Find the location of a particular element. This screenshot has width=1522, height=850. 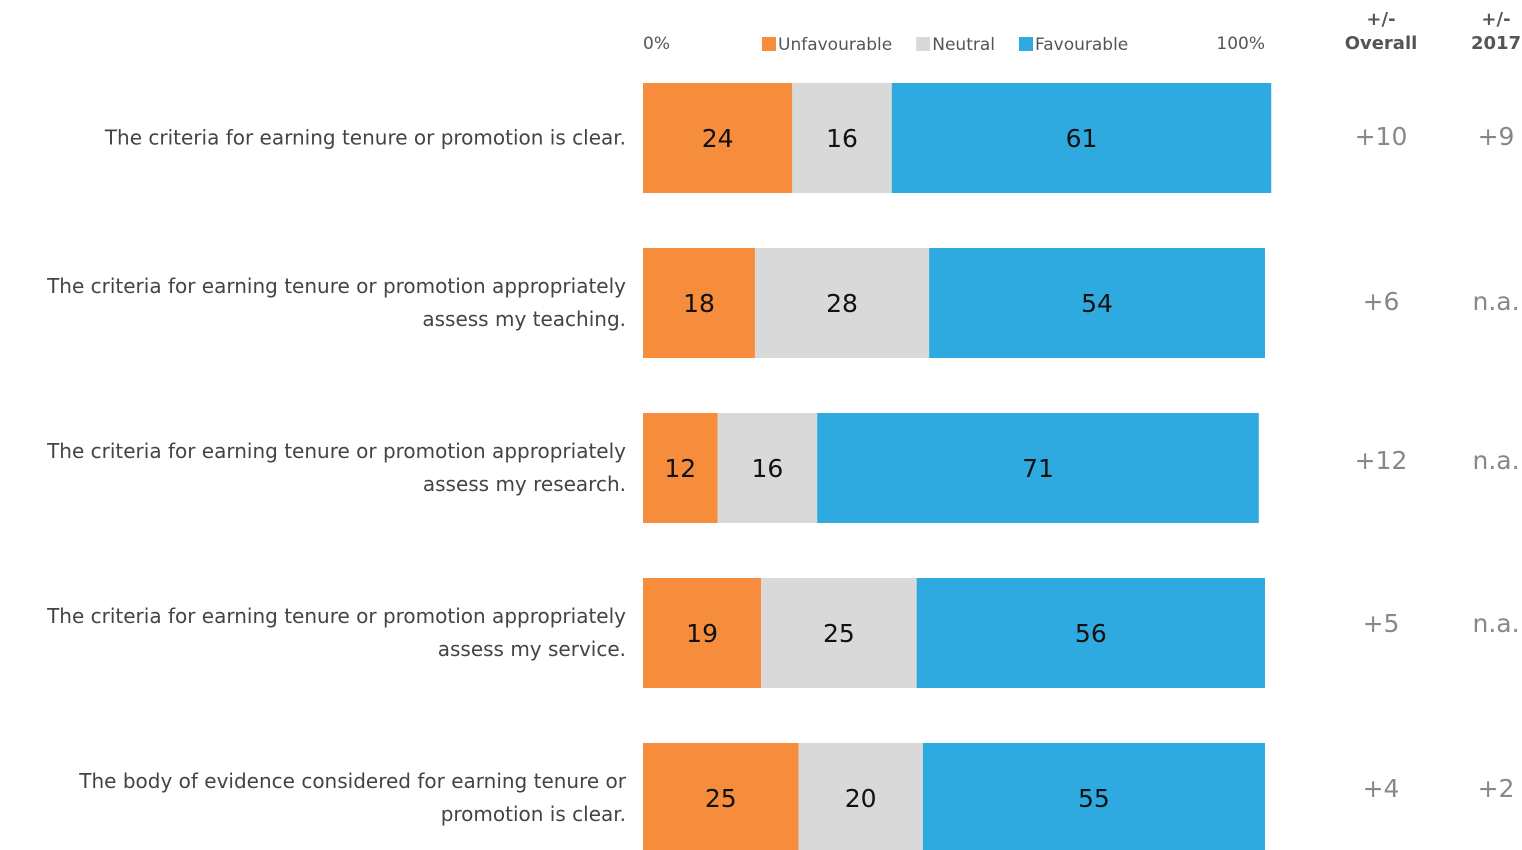

column-value: +5 is located at coordinates (1381, 623).